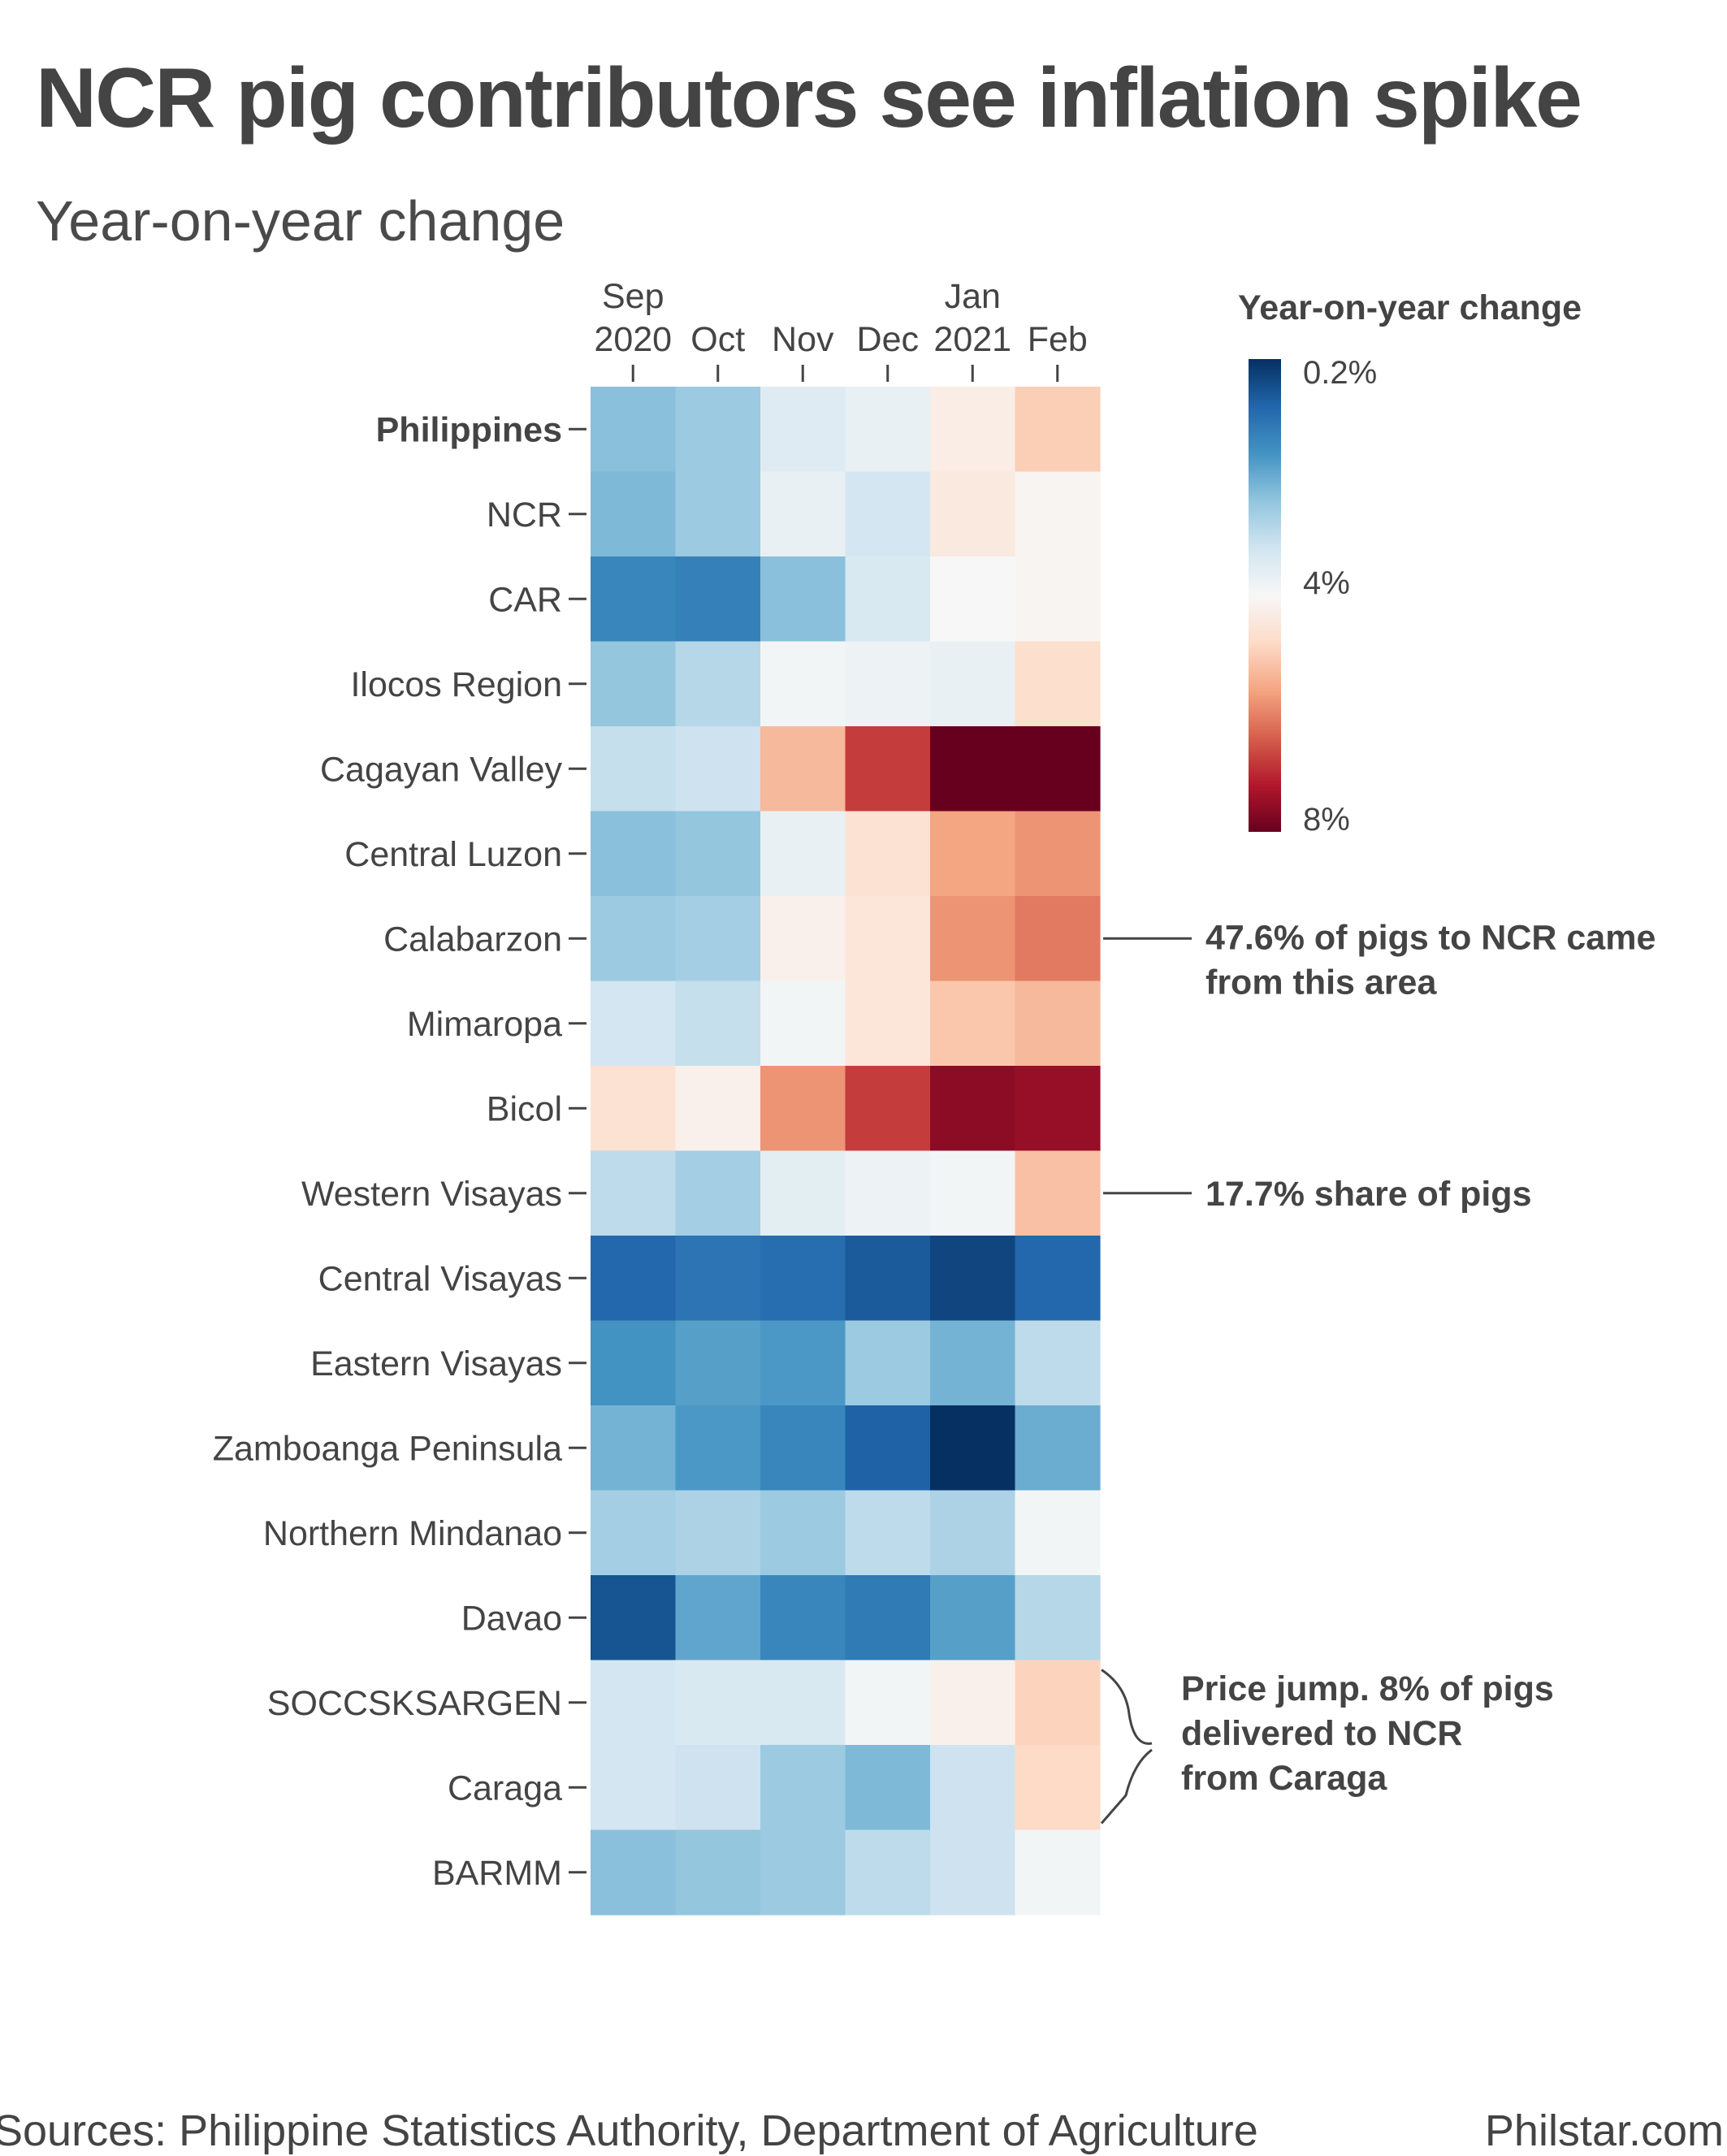  Describe the element at coordinates (473, 940) in the screenshot. I see `y-tick-label: Calabarzon` at that location.